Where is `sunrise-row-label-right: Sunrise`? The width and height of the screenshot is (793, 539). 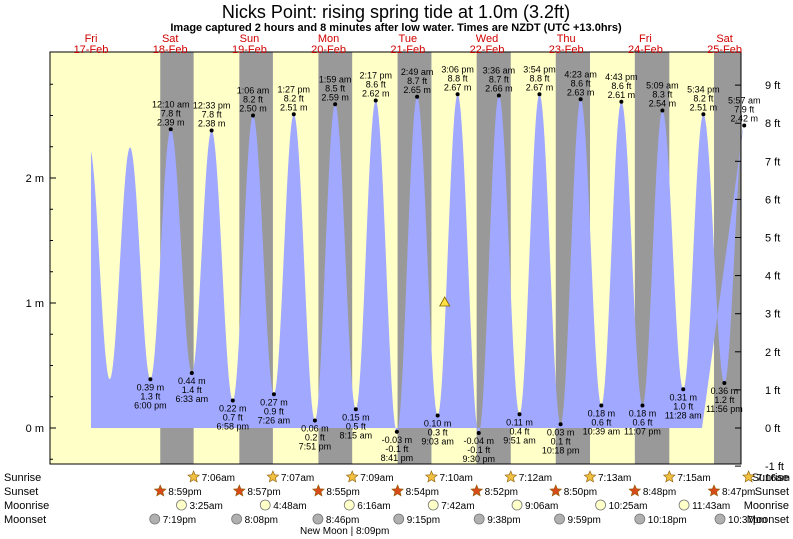 sunrise-row-label-right: Sunrise is located at coordinates (770, 478).